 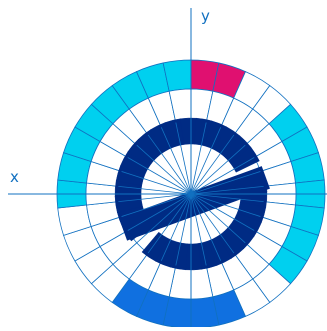 What do you see at coordinates (14, 177) in the screenshot?
I see `x-axis-label: x` at bounding box center [14, 177].